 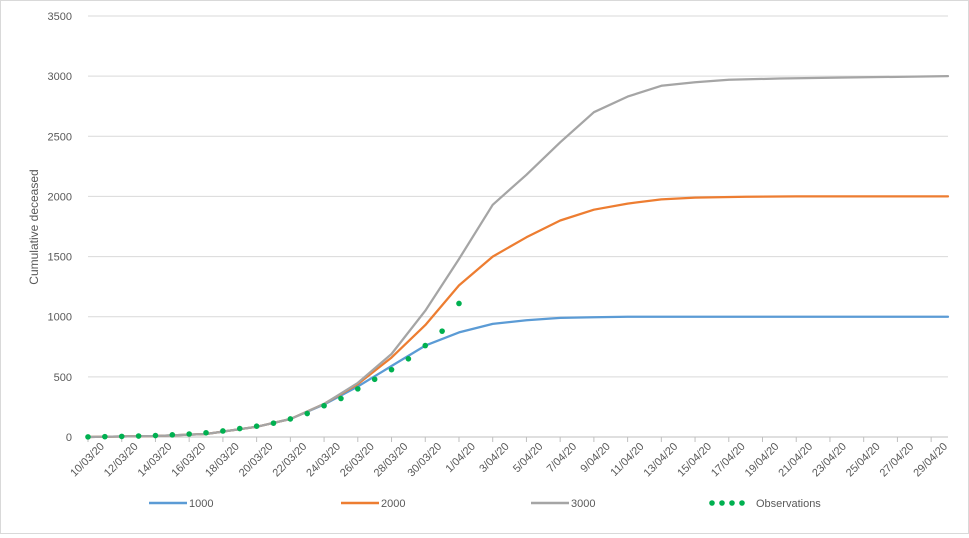 What do you see at coordinates (694, 460) in the screenshot?
I see `x-tick-label: 15/04/20` at bounding box center [694, 460].